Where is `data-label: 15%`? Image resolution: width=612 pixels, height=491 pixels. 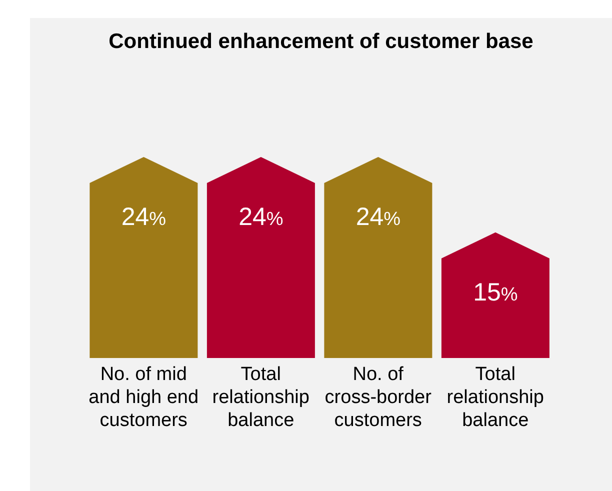
data-label: 15% is located at coordinates (495, 292).